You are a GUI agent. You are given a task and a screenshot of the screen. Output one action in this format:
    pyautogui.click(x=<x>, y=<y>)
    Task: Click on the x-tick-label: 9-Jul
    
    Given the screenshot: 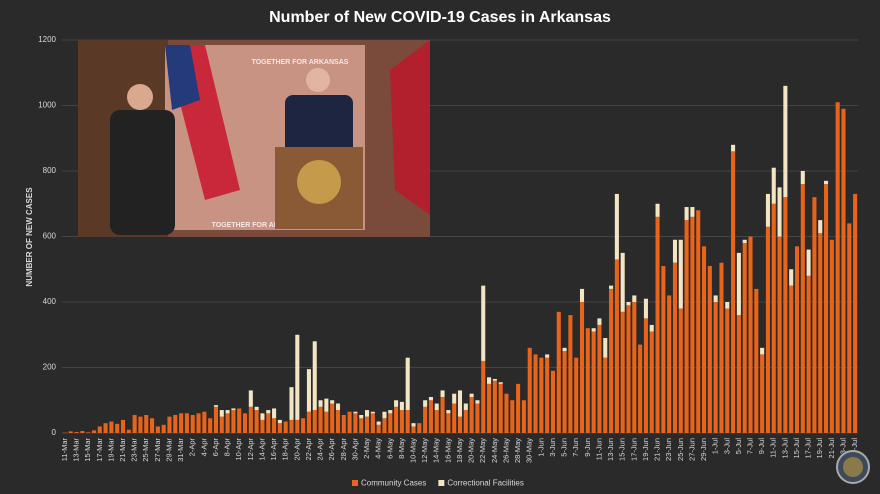 What is the action you would take?
    pyautogui.click(x=761, y=446)
    